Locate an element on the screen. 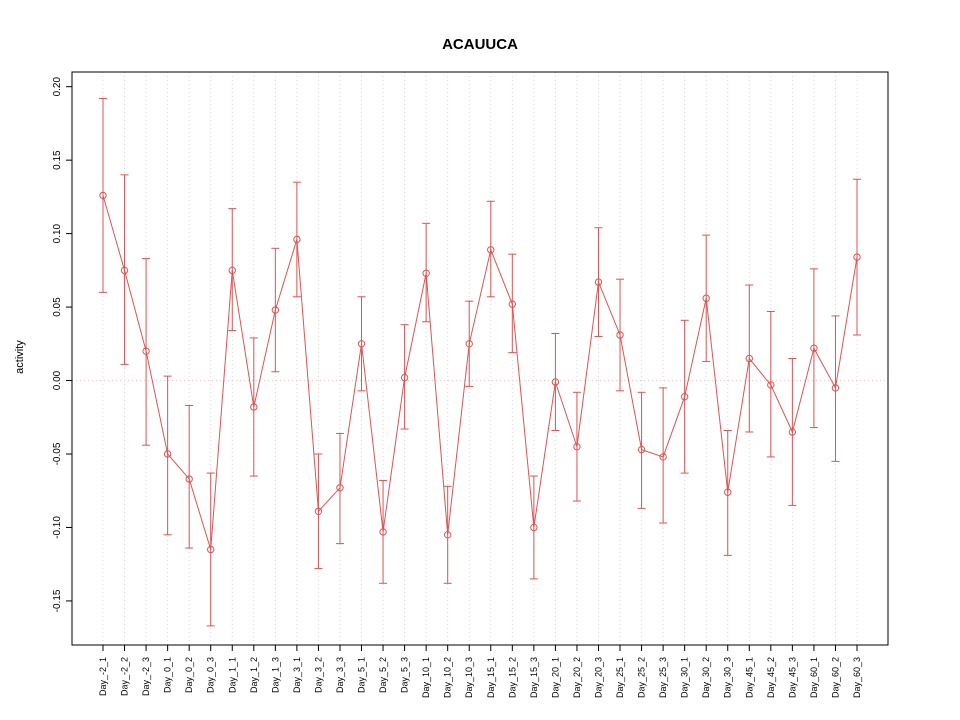 The image size is (960, 720). x-tick-label: Day_3_3 is located at coordinates (340, 675).